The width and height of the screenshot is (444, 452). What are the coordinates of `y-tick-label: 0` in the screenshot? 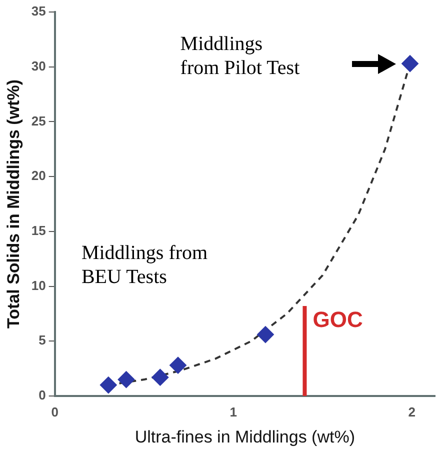 It's located at (42, 395).